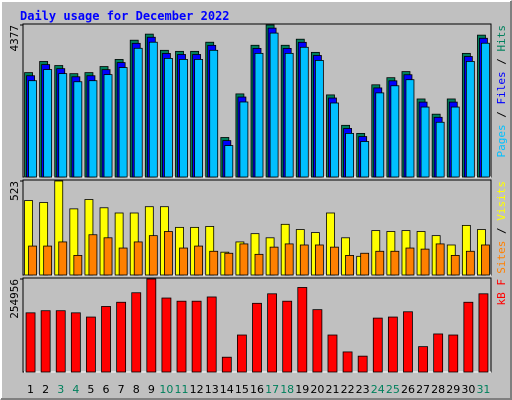  What do you see at coordinates (438, 389) in the screenshot?
I see `x-tick-label: 28` at bounding box center [438, 389].